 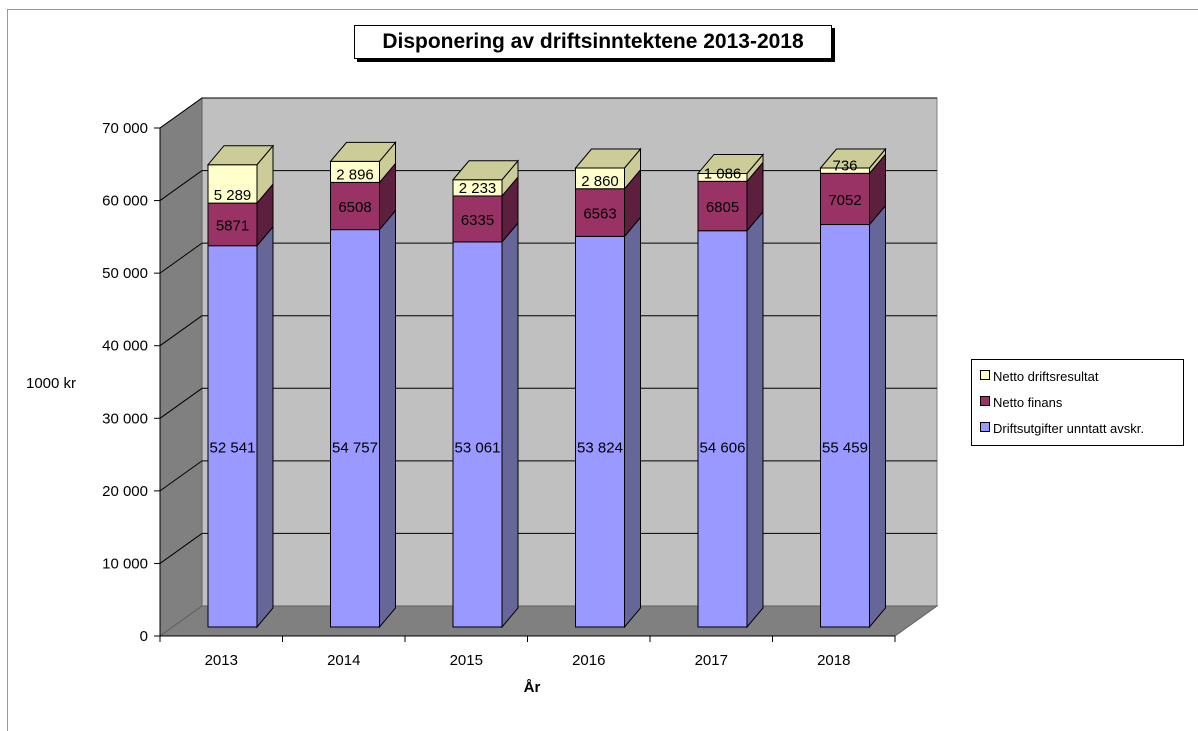 What do you see at coordinates (1028, 402) in the screenshot?
I see `legend-label-netto-finans: Netto finans` at bounding box center [1028, 402].